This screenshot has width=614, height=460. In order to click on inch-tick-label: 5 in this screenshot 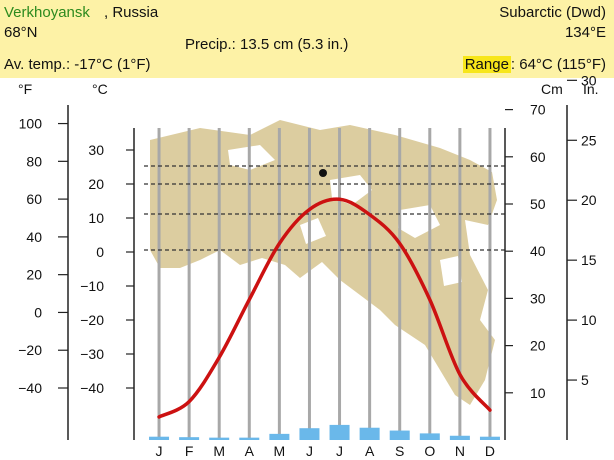, I will do `click(585, 380)`.